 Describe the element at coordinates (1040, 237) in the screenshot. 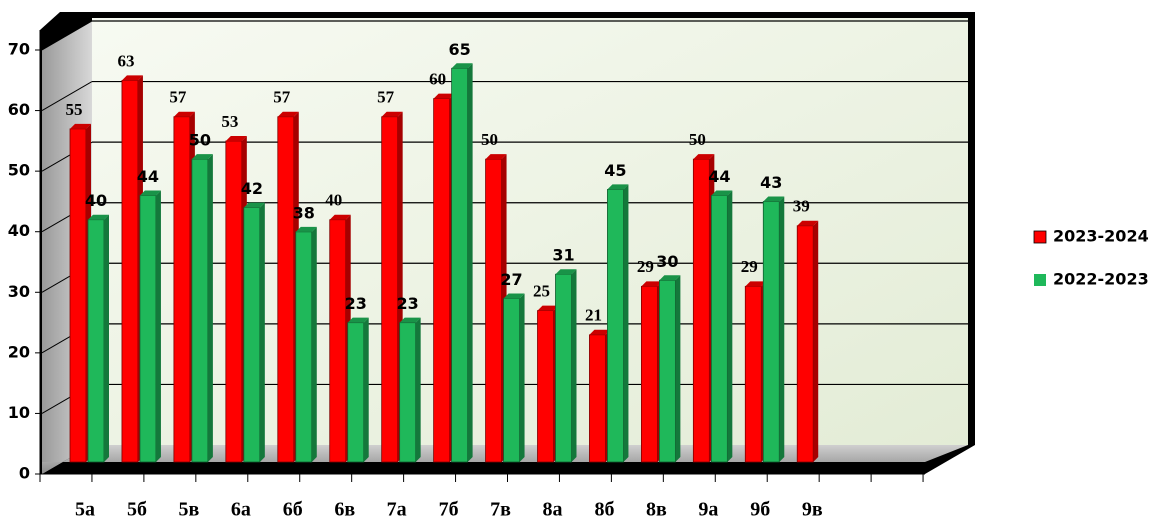

I see `legend-swatch` at that location.